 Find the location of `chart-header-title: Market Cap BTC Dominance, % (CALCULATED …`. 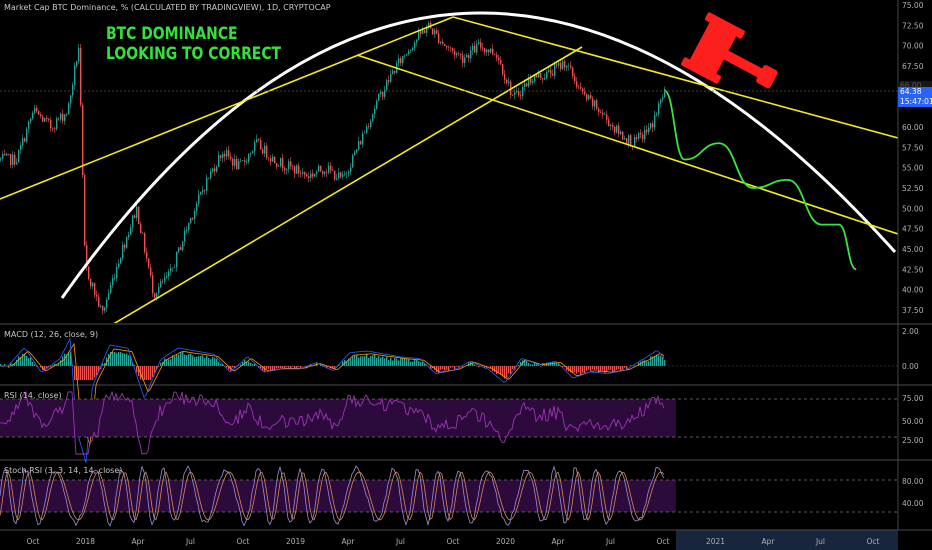

chart-header-title: Market Cap BTC Dominance, % (CALCULATED … is located at coordinates (167, 7).